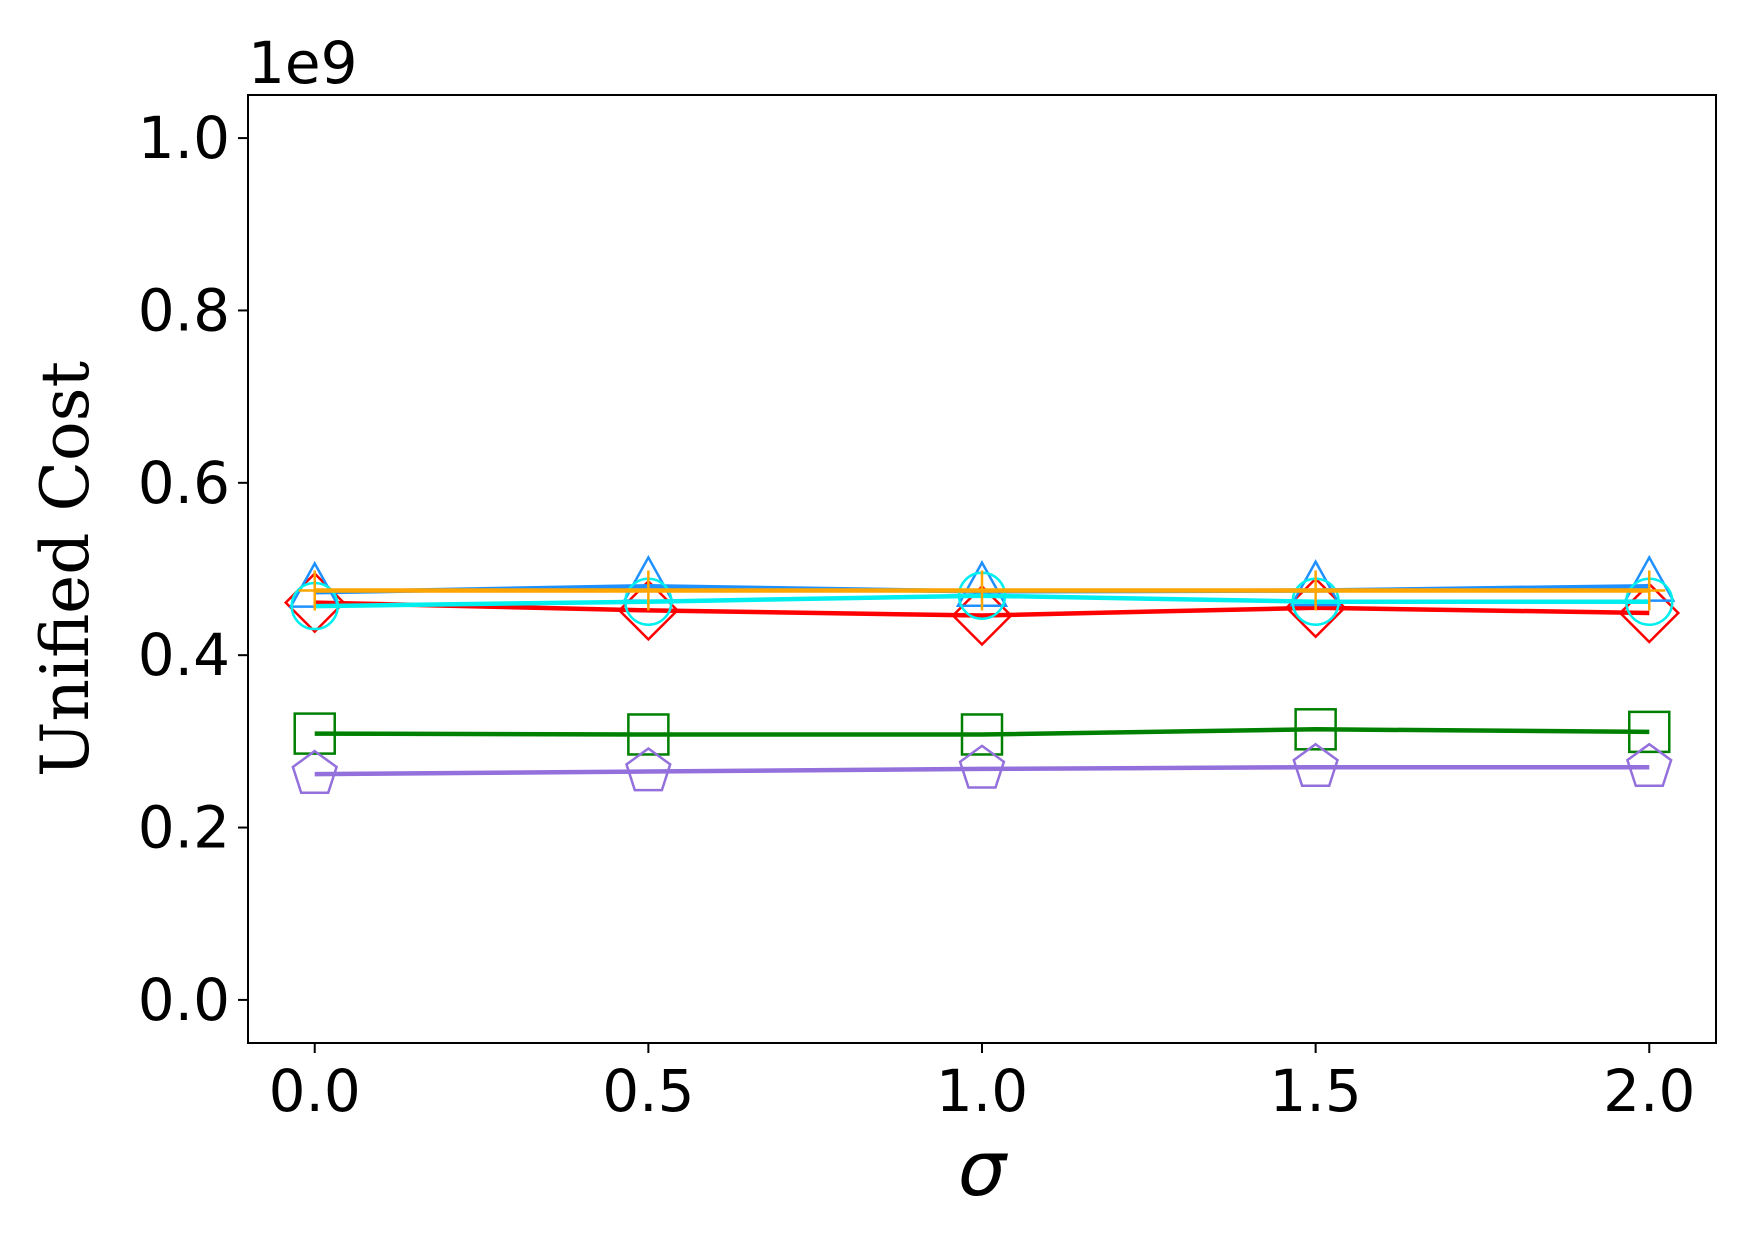 The width and height of the screenshot is (1742, 1245). Describe the element at coordinates (303, 63) in the screenshot. I see `y-offset-label: 1e9` at that location.